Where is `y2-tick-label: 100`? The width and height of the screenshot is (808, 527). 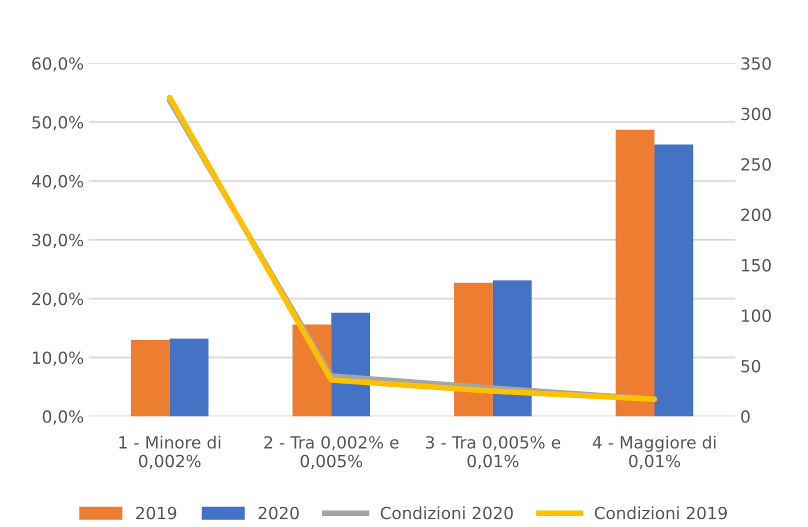 y2-tick-label: 100 is located at coordinates (756, 315).